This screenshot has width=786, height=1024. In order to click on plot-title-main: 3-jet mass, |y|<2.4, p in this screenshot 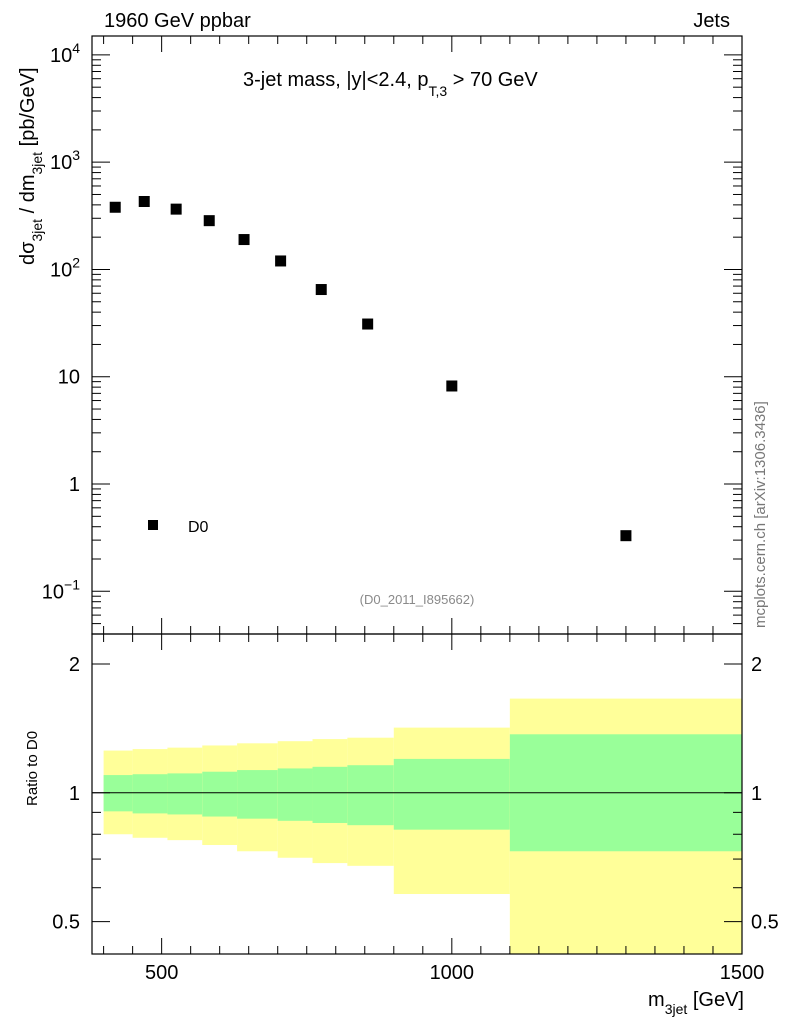, I will do `click(335, 80)`.